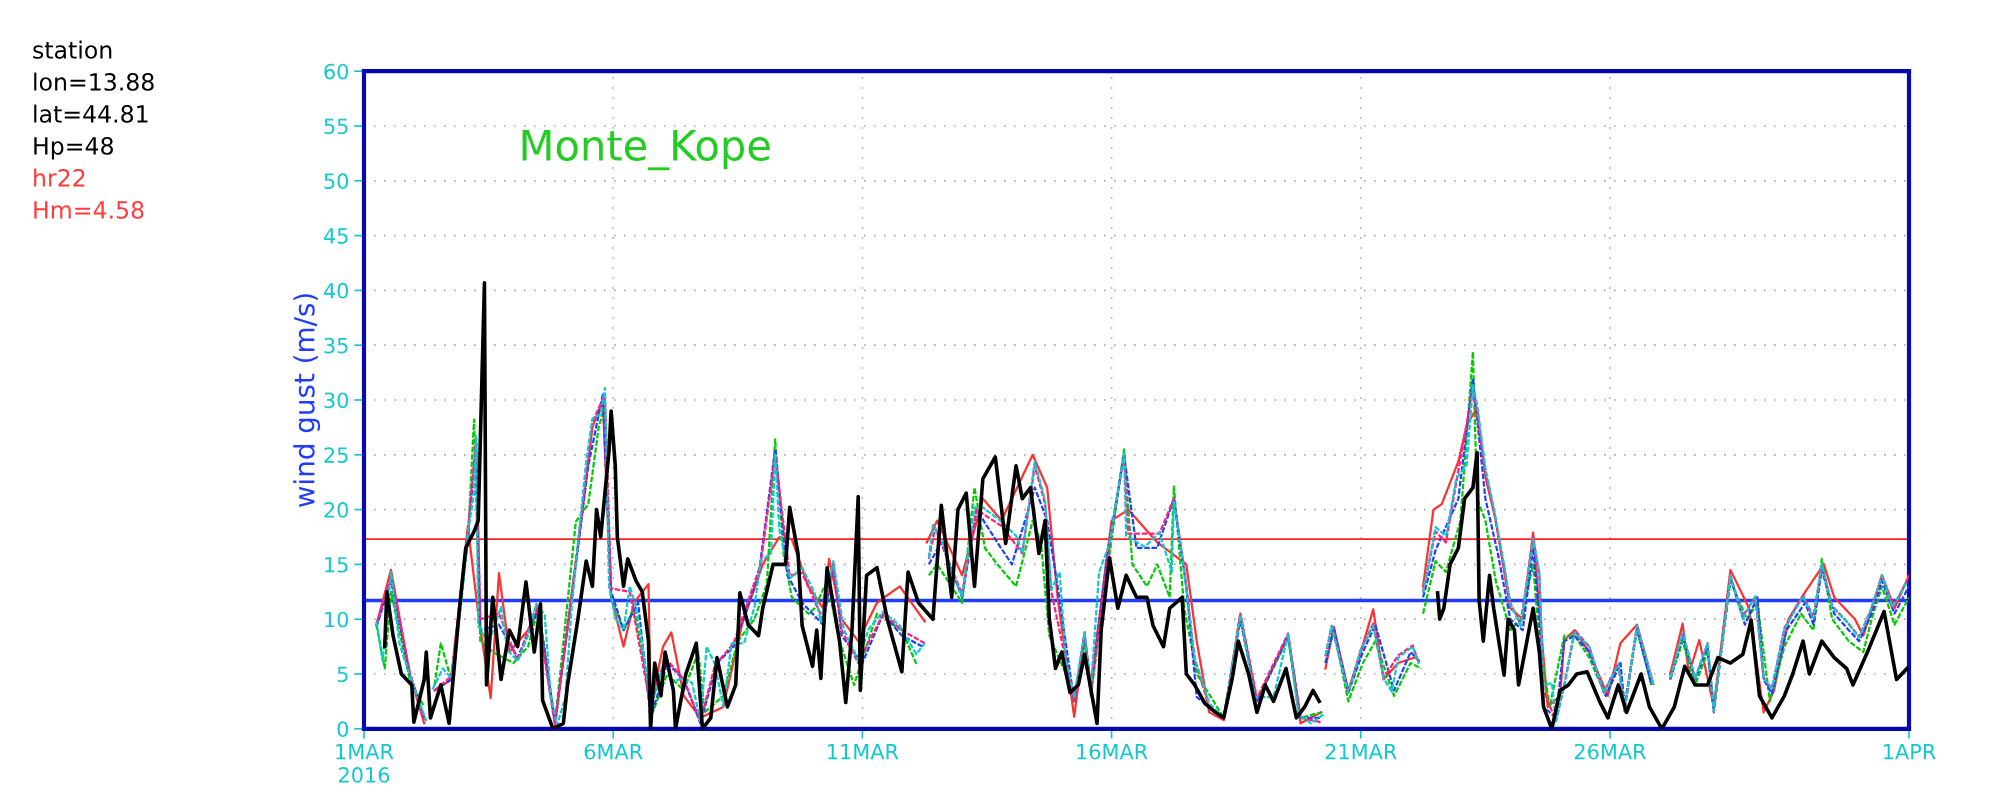  What do you see at coordinates (343, 729) in the screenshot?
I see `y-tick-label: 0` at bounding box center [343, 729].